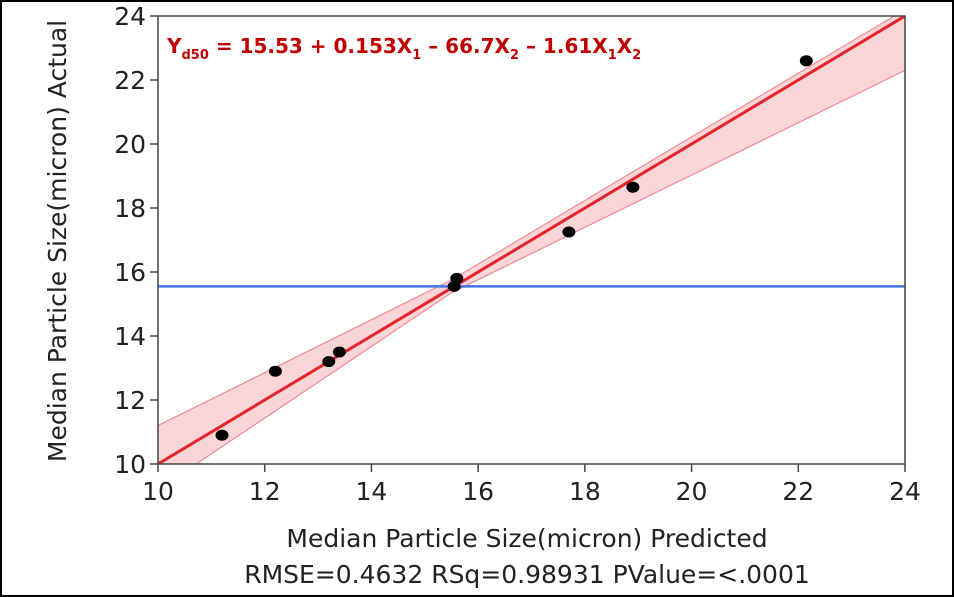 This screenshot has height=597, width=954. Describe the element at coordinates (194, 55) in the screenshot. I see `equation-subscript: d50` at that location.